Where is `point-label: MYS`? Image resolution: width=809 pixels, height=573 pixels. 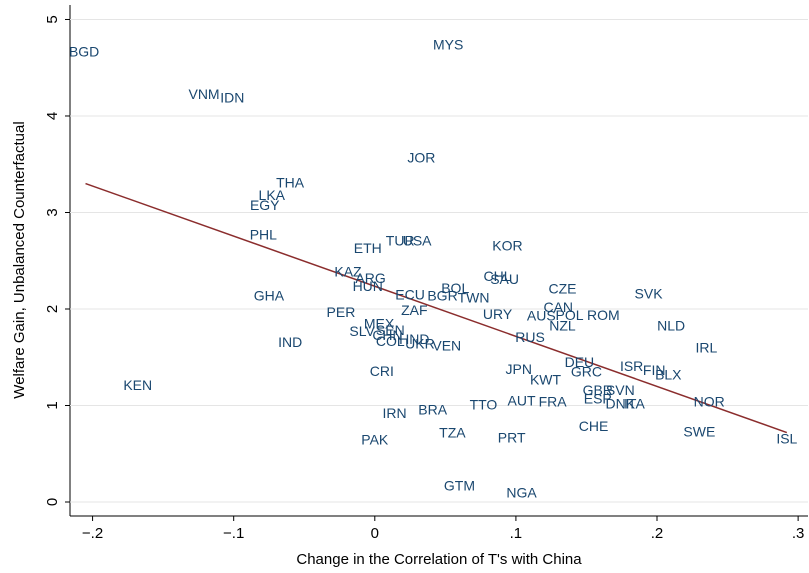
point-label: MYS is located at coordinates (448, 45).